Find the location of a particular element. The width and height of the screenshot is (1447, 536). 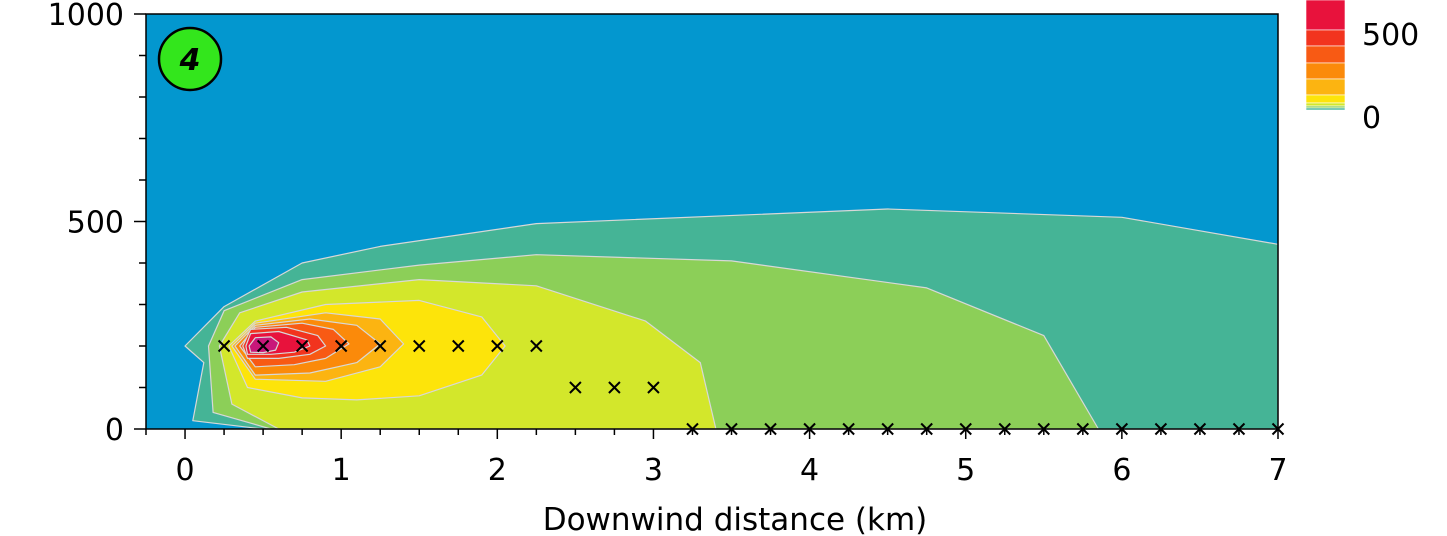

panel-number-badge: 4 is located at coordinates (190, 59).